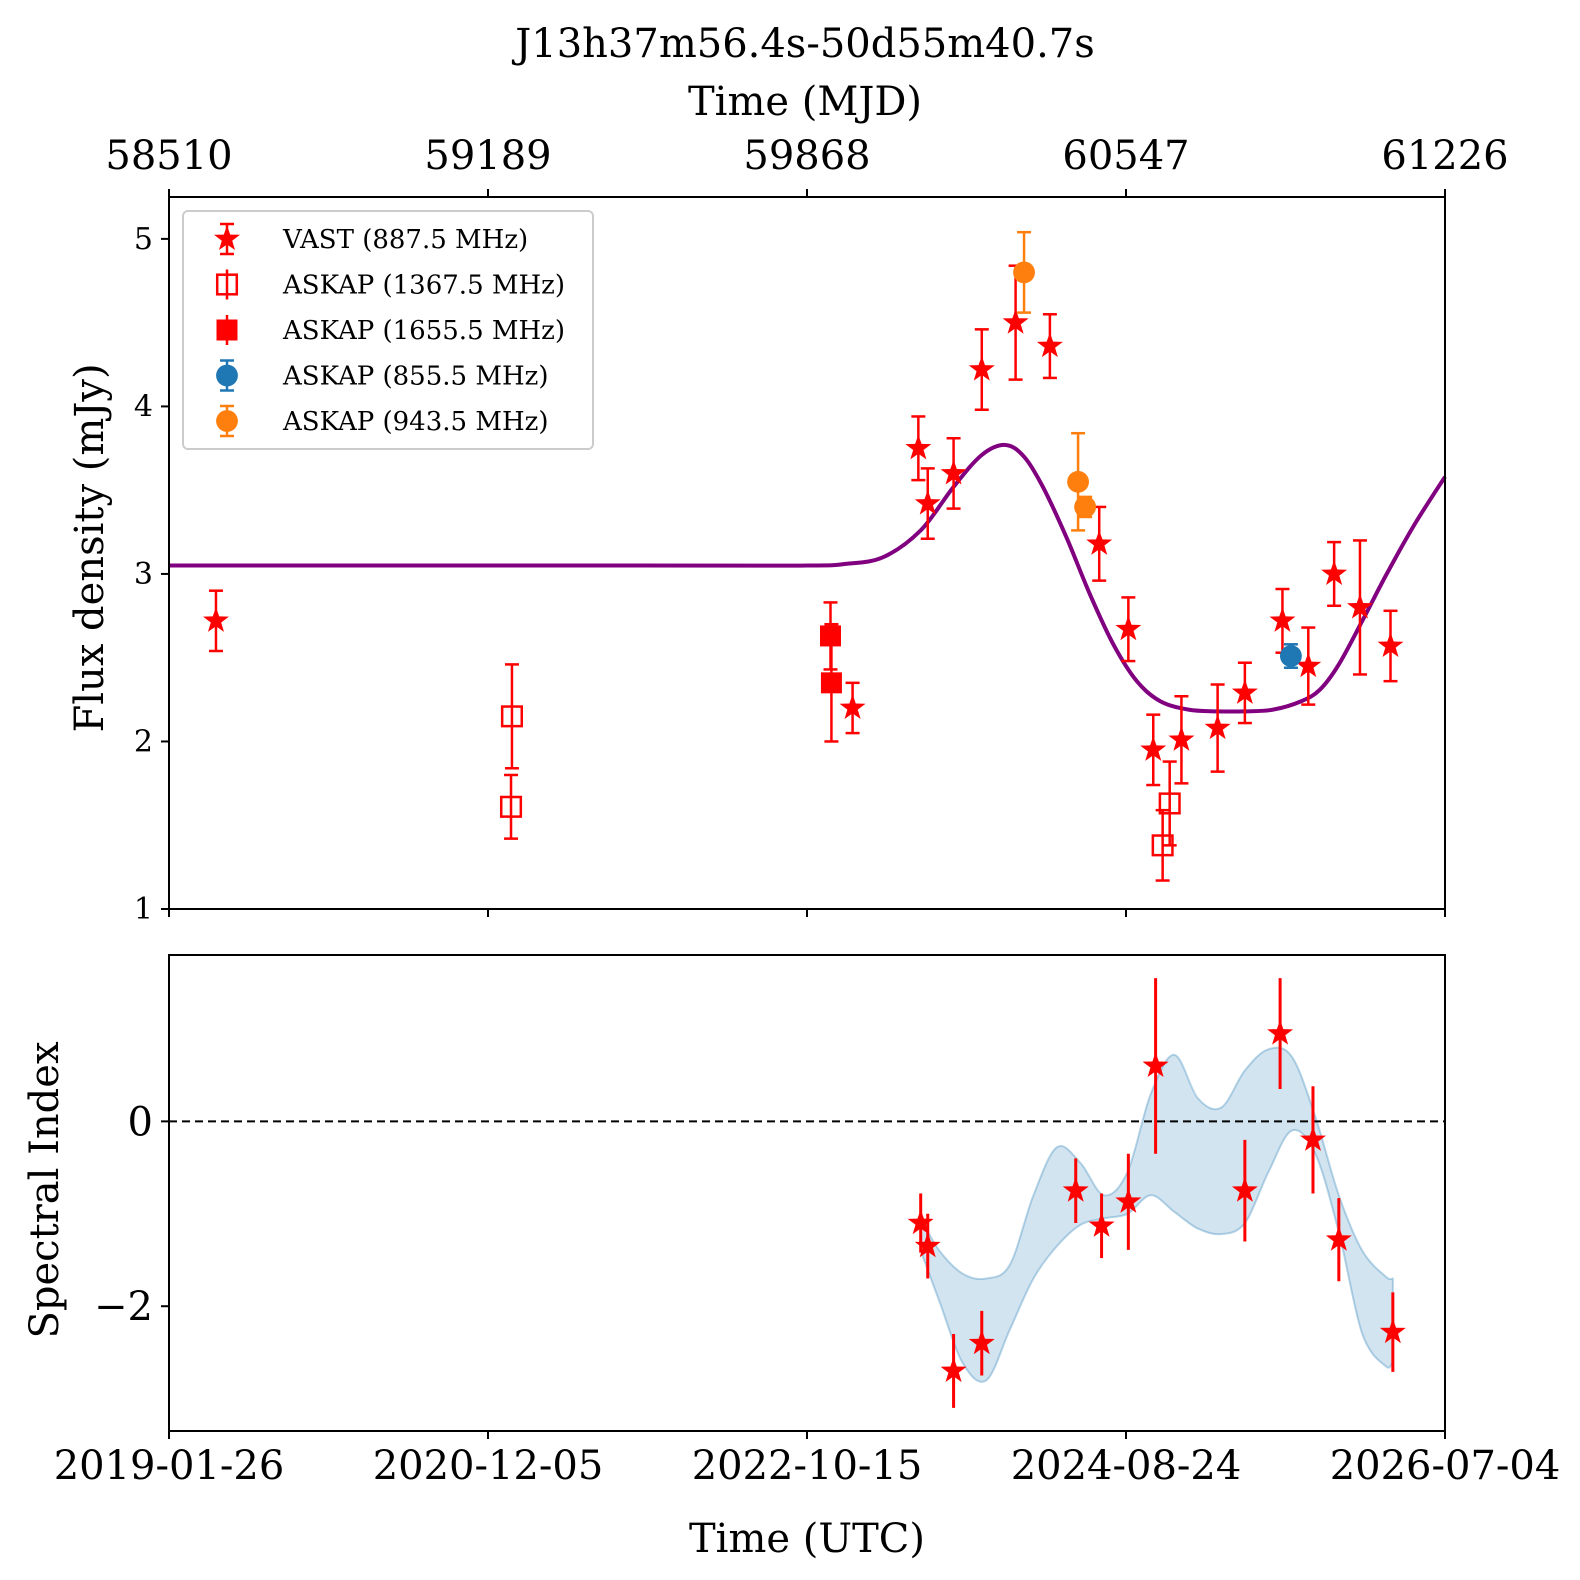  What do you see at coordinates (227, 375) in the screenshot?
I see `legend-askap-855-5-mhz-marker` at bounding box center [227, 375].